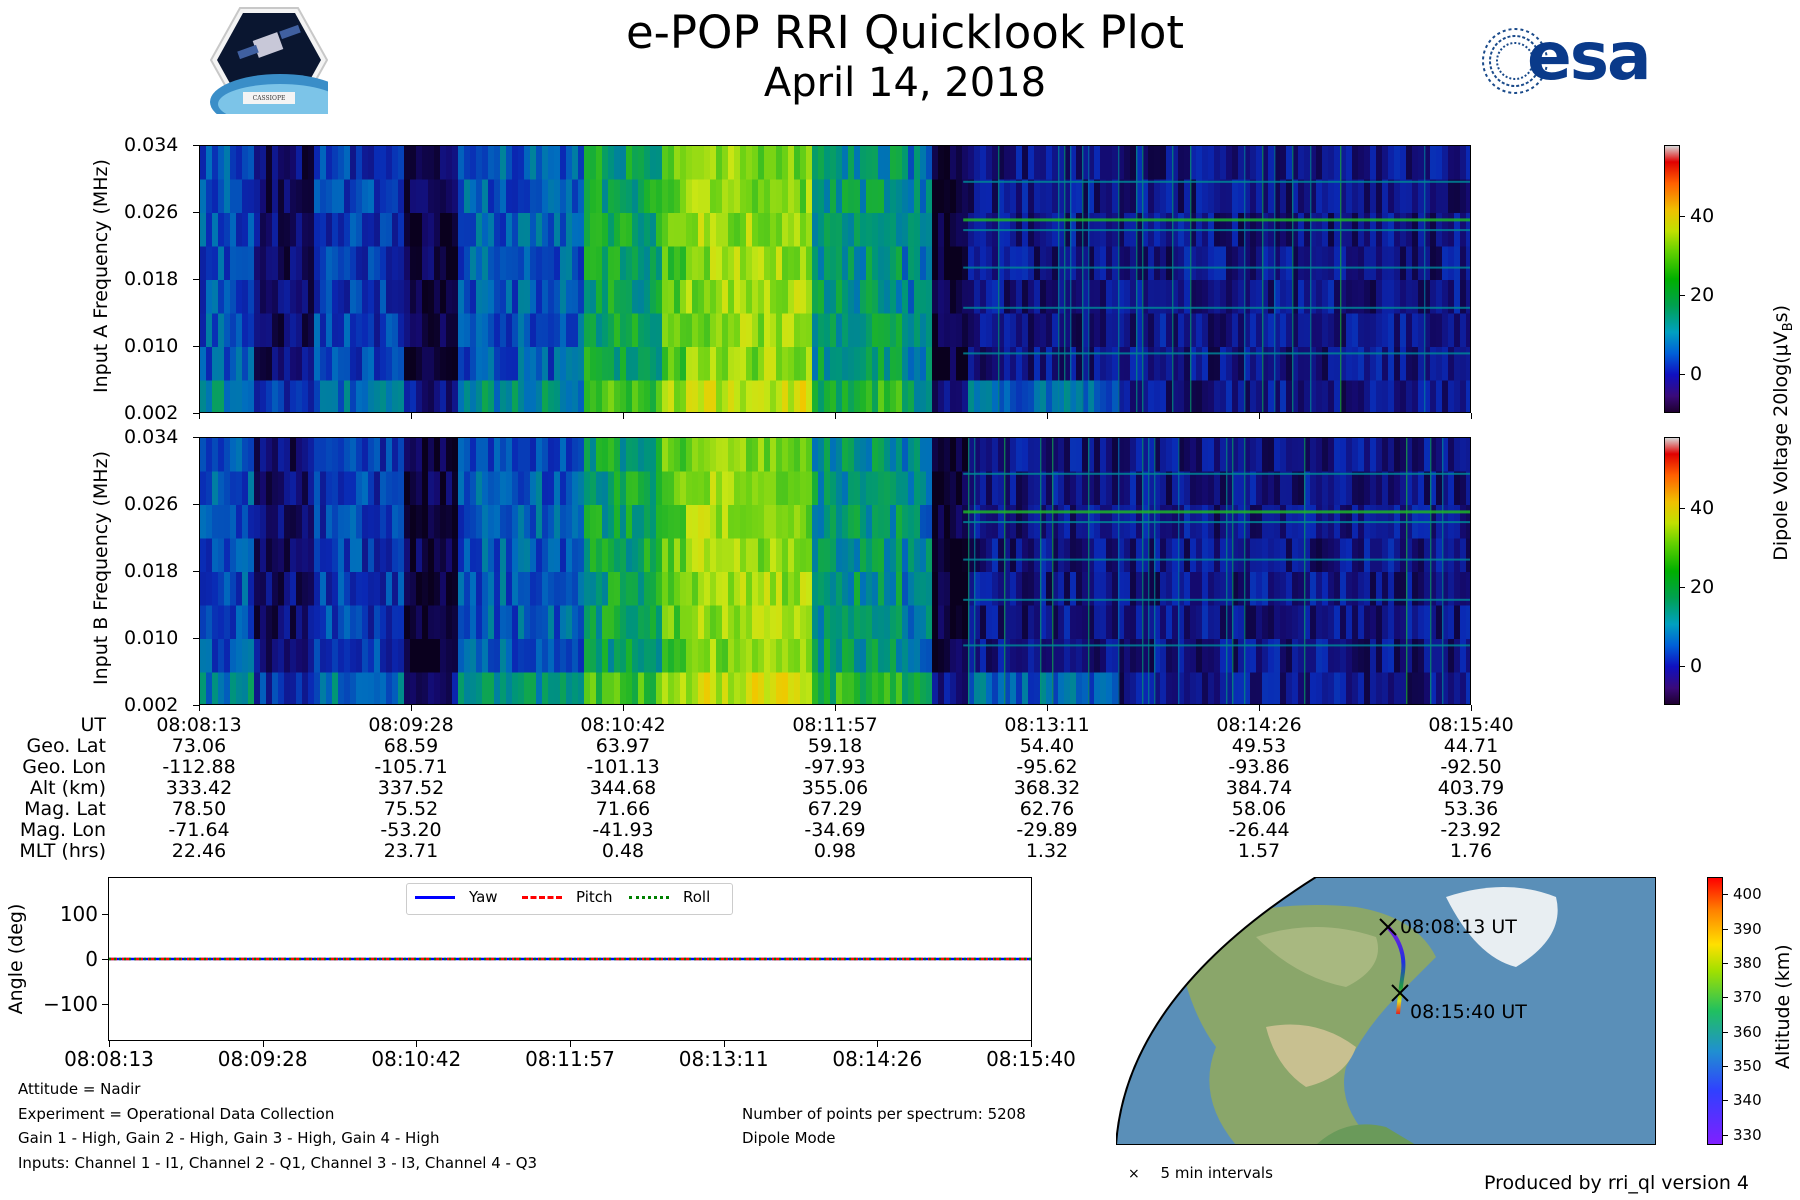 Image resolution: width=1800 pixels, height=1200 pixels. What do you see at coordinates (1047, 725) in the screenshot?
I see `table-cell: 08:13:11` at bounding box center [1047, 725].